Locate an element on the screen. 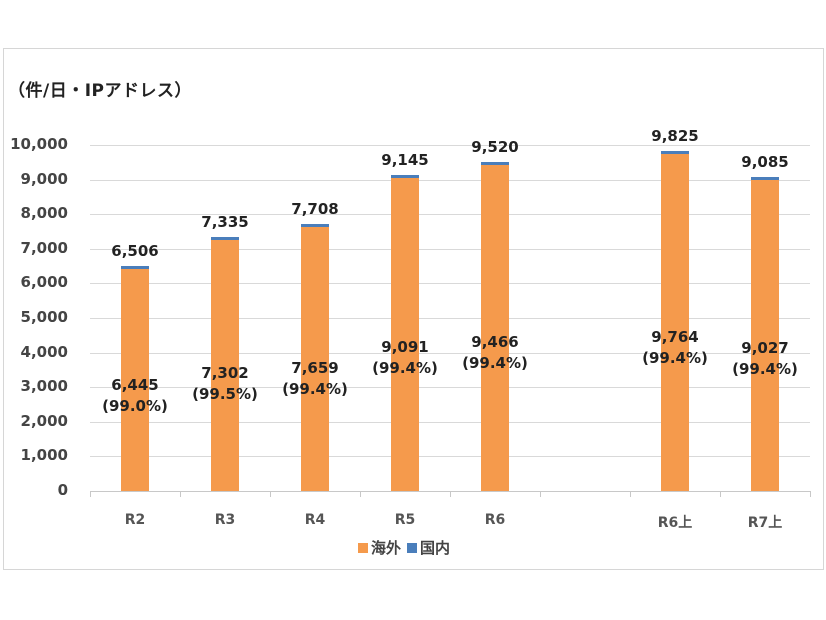  overseas-count: 9,027 is located at coordinates (765, 347).